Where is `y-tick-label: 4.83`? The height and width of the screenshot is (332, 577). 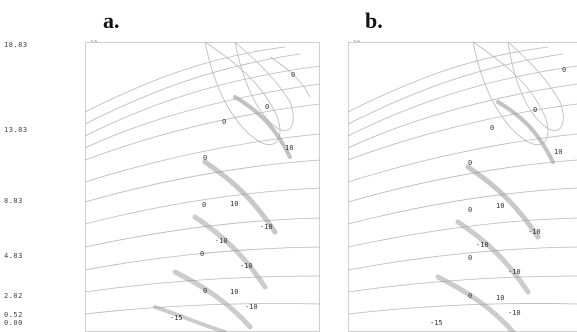 y-tick-label: 4.83 is located at coordinates (13, 256).